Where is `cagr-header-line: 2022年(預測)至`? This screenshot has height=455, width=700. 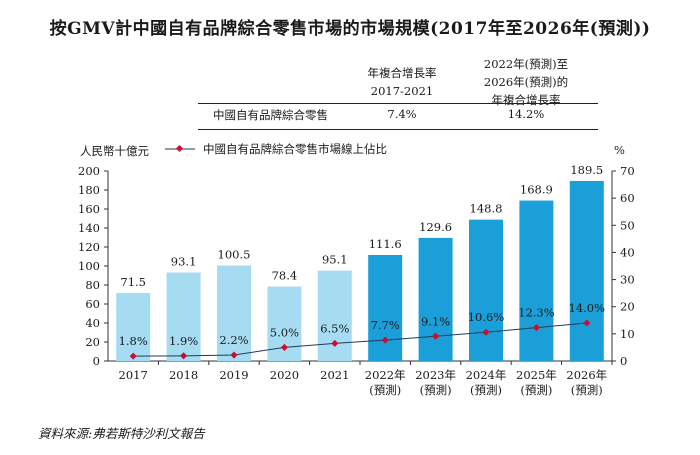
cagr-header-line: 2022年(預測)至 is located at coordinates (526, 64).